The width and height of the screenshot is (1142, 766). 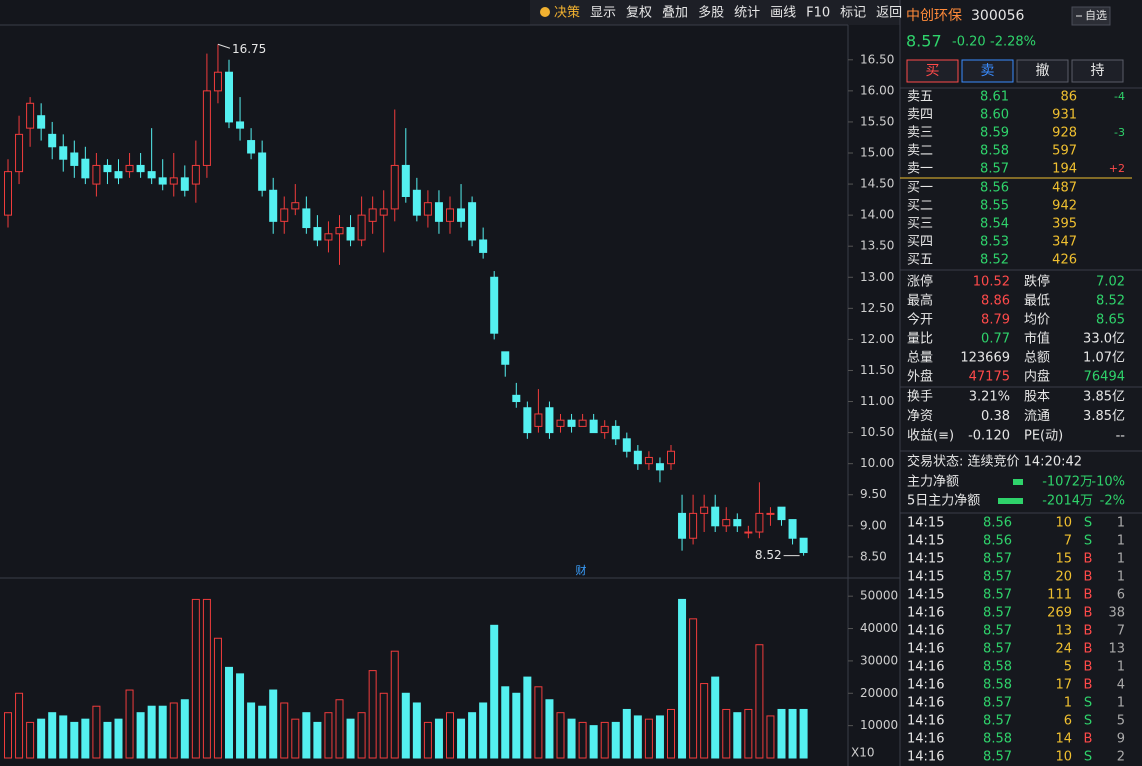 I want to click on trade-button-label: 买, so click(x=933, y=71).